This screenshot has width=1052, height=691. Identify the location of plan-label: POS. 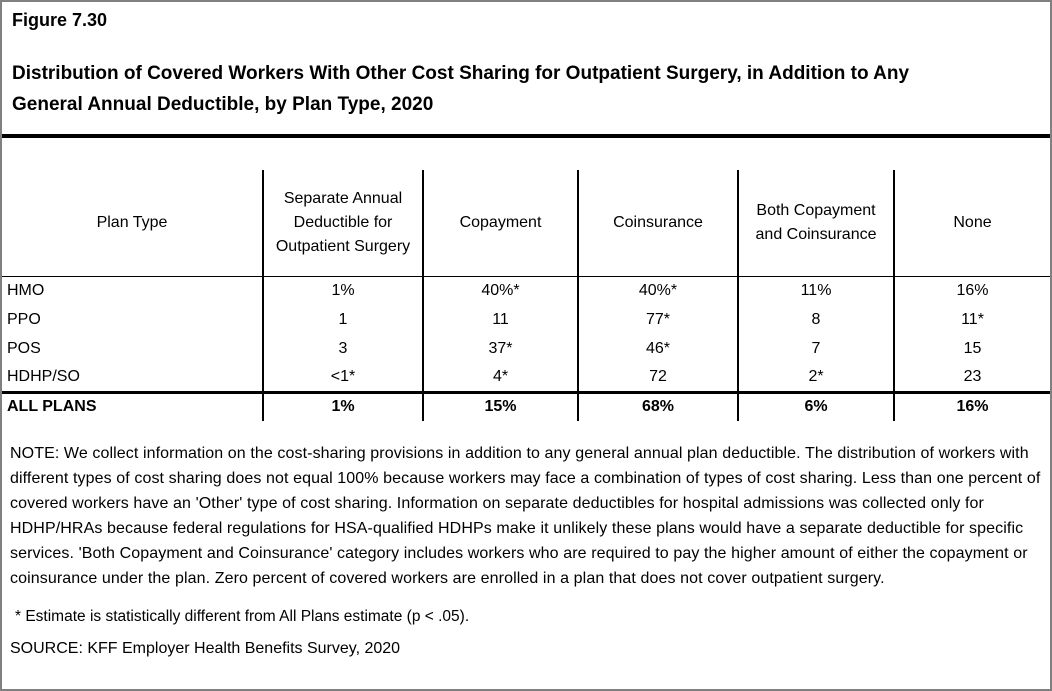
(24, 348).